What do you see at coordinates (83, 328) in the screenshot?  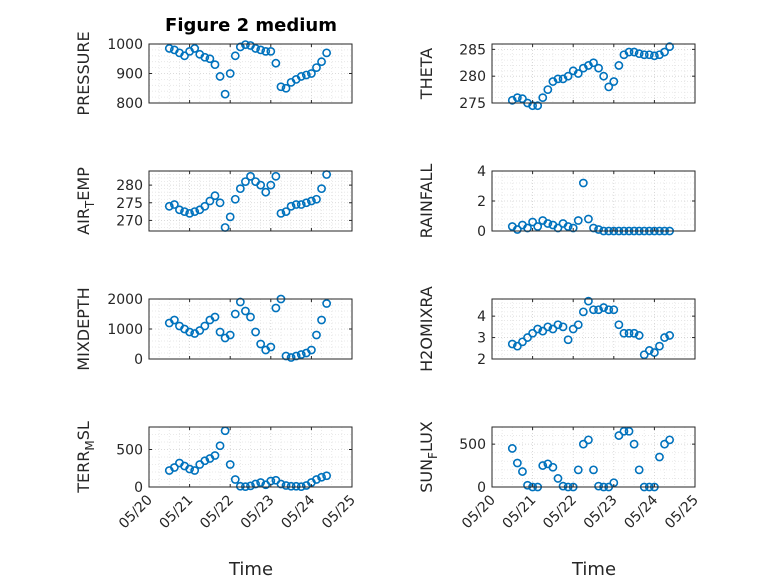 I see `y-axis-label: MIXDEPTH` at bounding box center [83, 328].